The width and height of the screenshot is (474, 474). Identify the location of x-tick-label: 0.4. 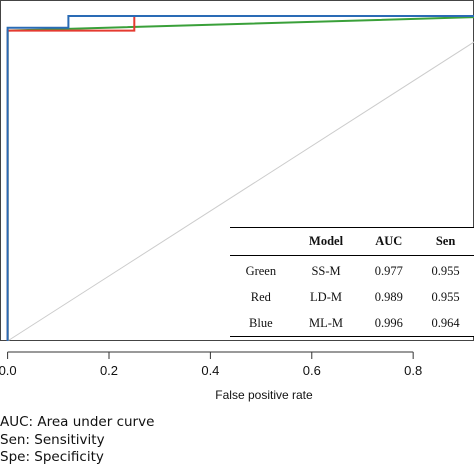
(210, 370).